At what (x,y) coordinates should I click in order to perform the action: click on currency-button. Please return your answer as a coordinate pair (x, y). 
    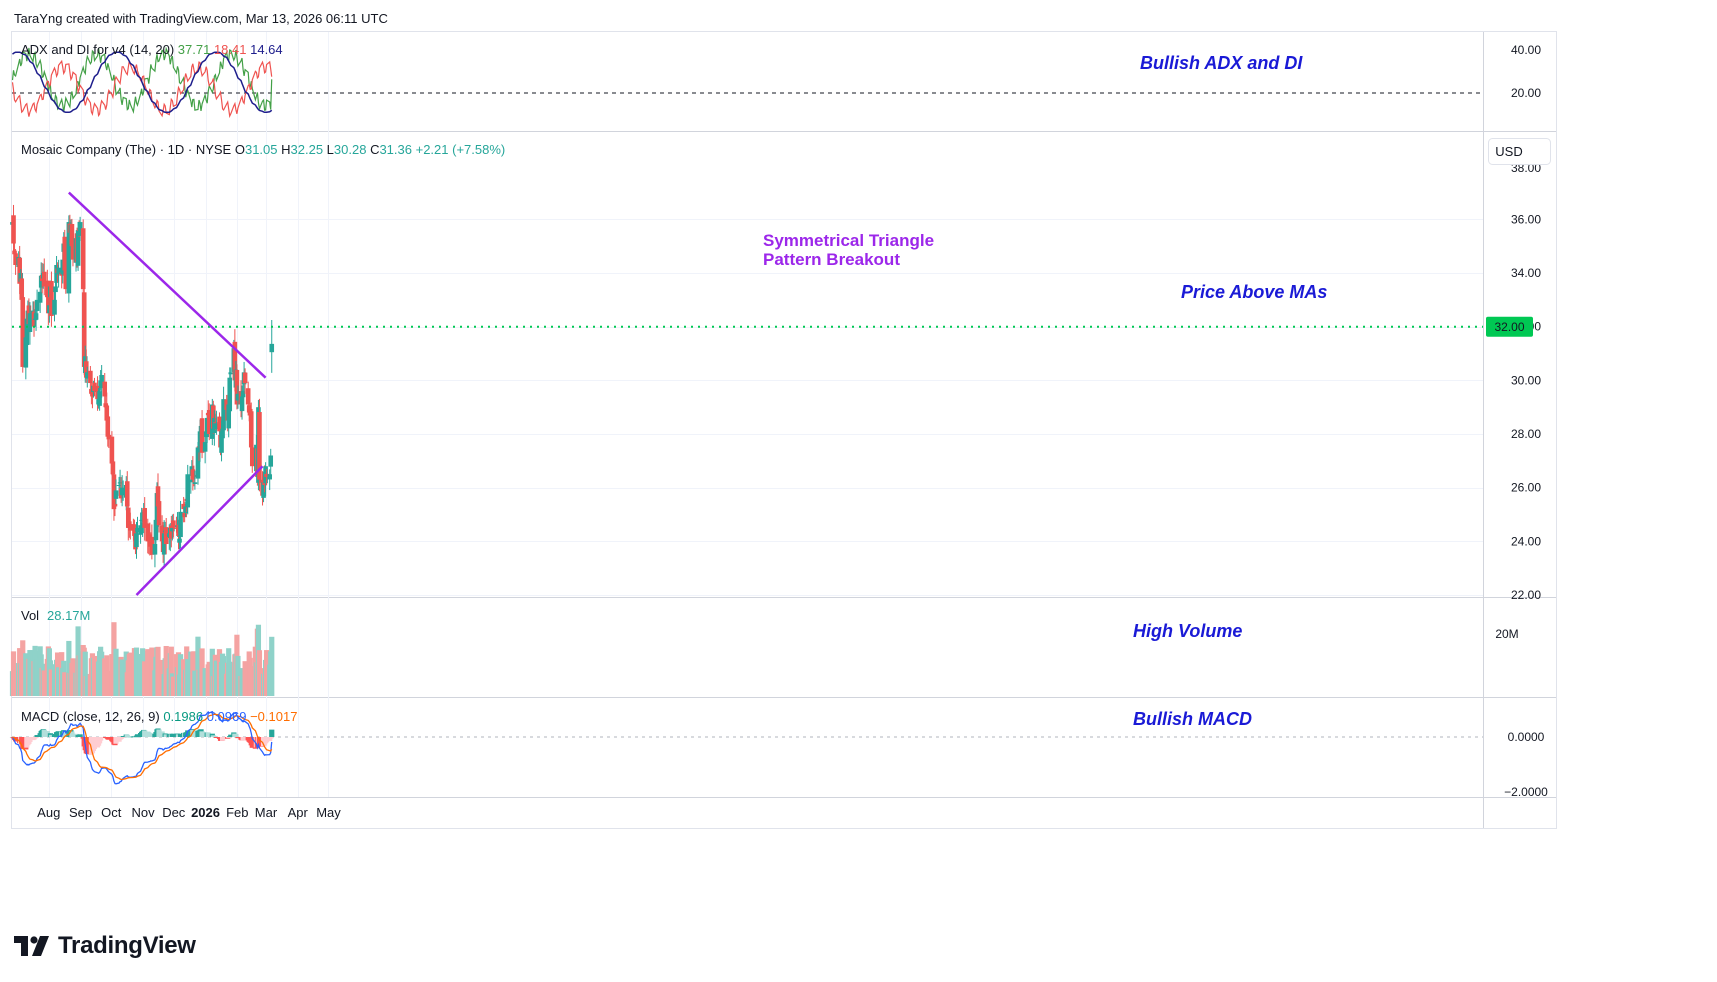
    Looking at the image, I should click on (1519, 151).